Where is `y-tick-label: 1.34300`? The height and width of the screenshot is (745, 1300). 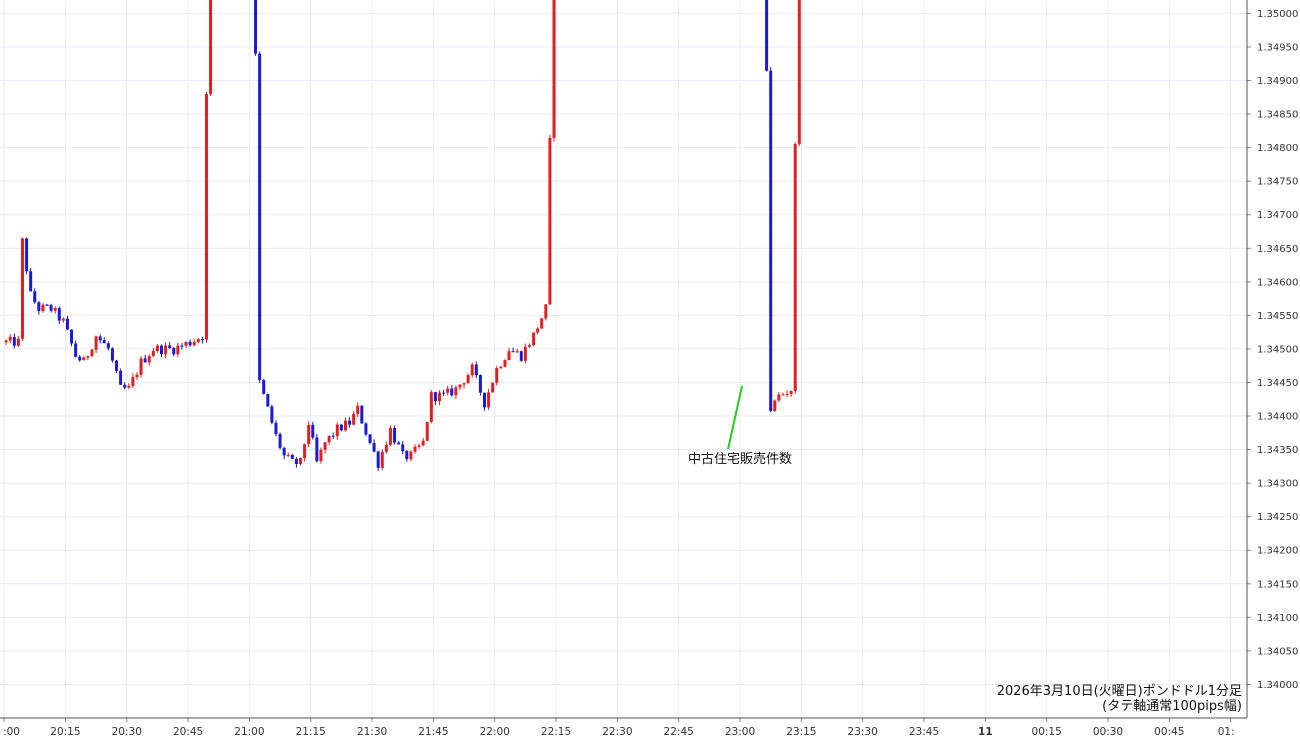
y-tick-label: 1.34300 is located at coordinates (1277, 484).